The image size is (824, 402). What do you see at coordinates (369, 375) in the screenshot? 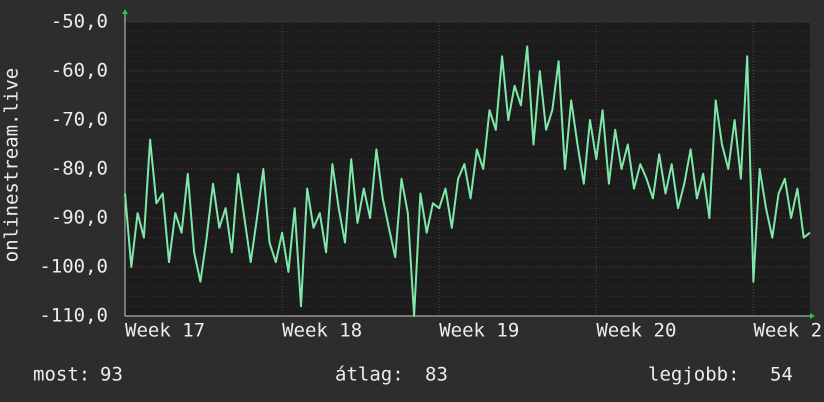
I see `stat-label: átlag:` at bounding box center [369, 375].